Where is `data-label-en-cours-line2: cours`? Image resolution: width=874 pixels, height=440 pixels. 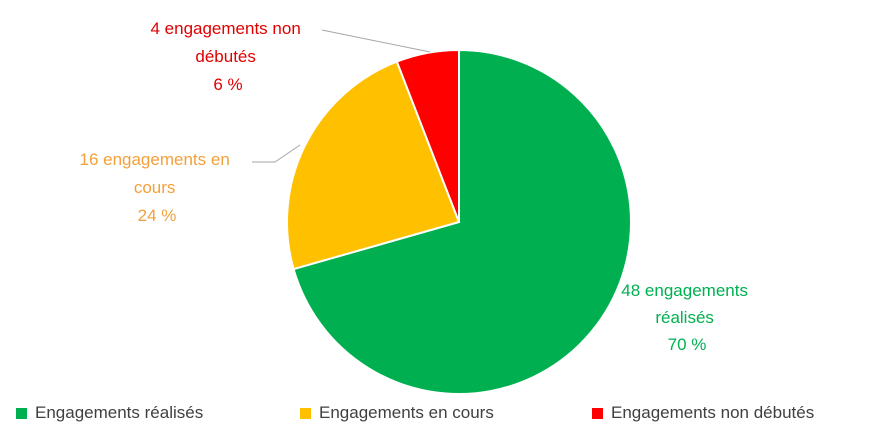
data-label-en-cours-line2: cours is located at coordinates (155, 187).